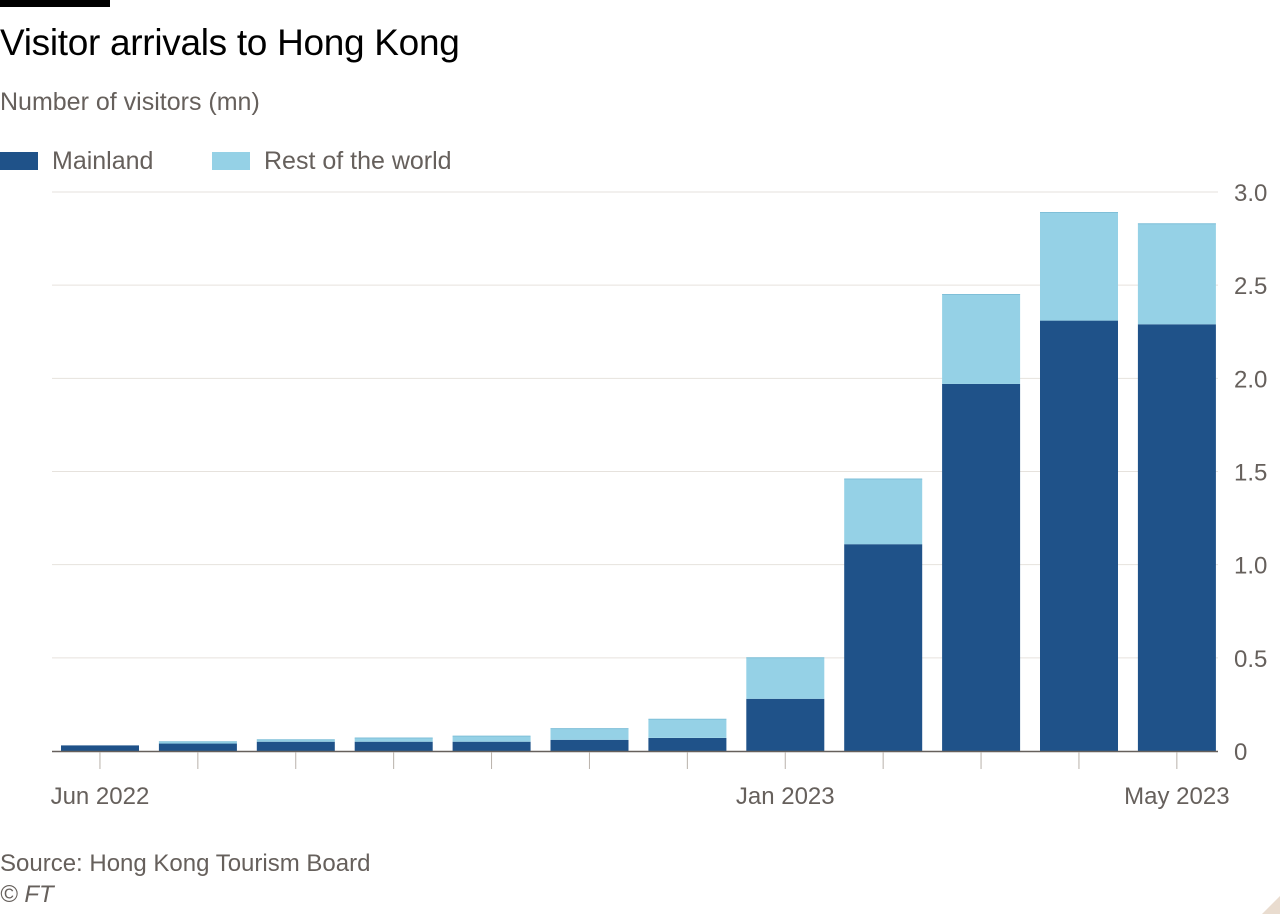  I want to click on legend-item-rest-of-world: Rest of the world, so click(332, 161).